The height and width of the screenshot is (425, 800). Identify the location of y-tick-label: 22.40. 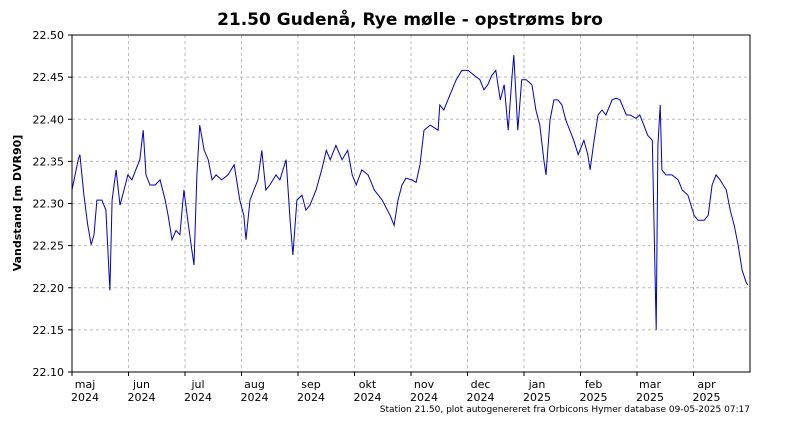
(49, 119).